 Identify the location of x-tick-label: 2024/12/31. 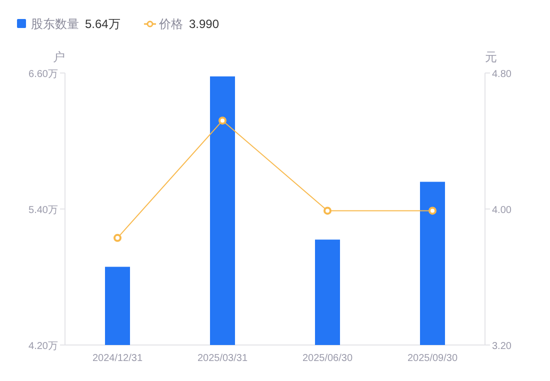
(117, 358).